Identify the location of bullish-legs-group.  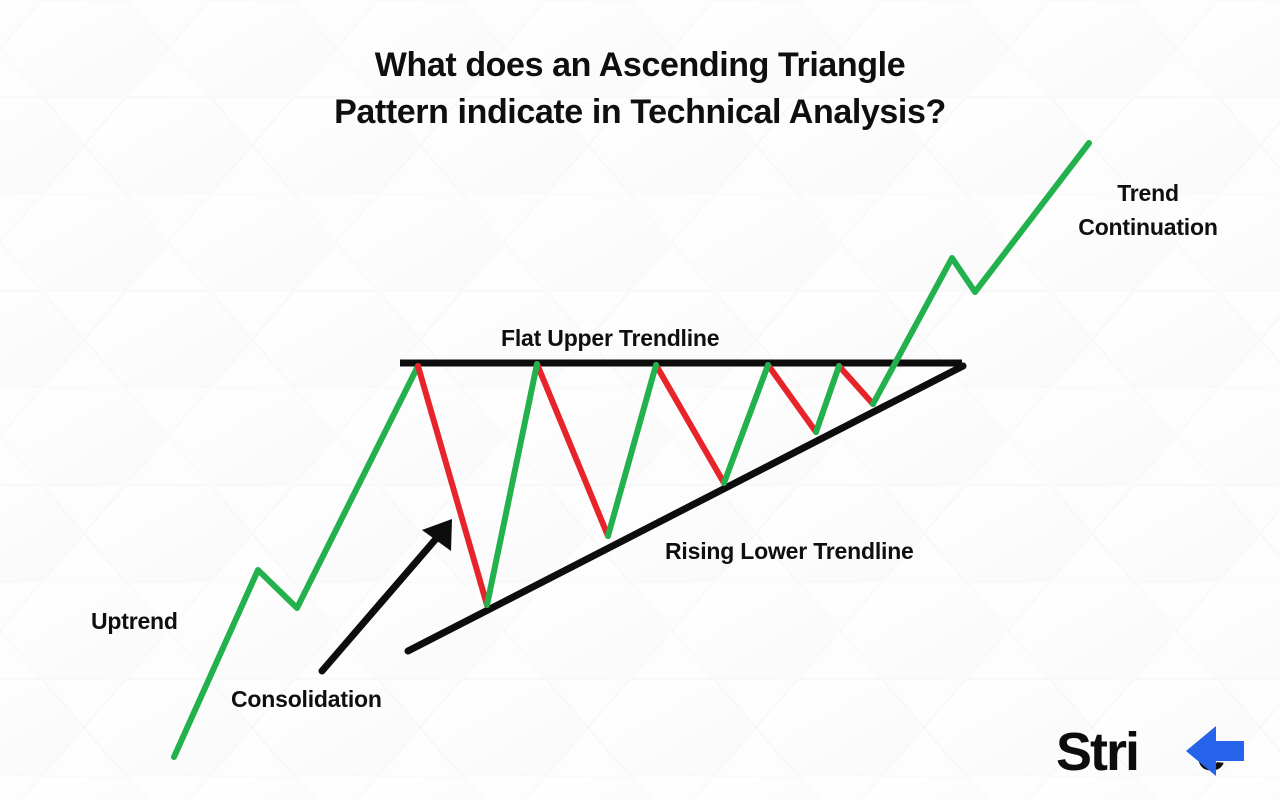
(663, 484).